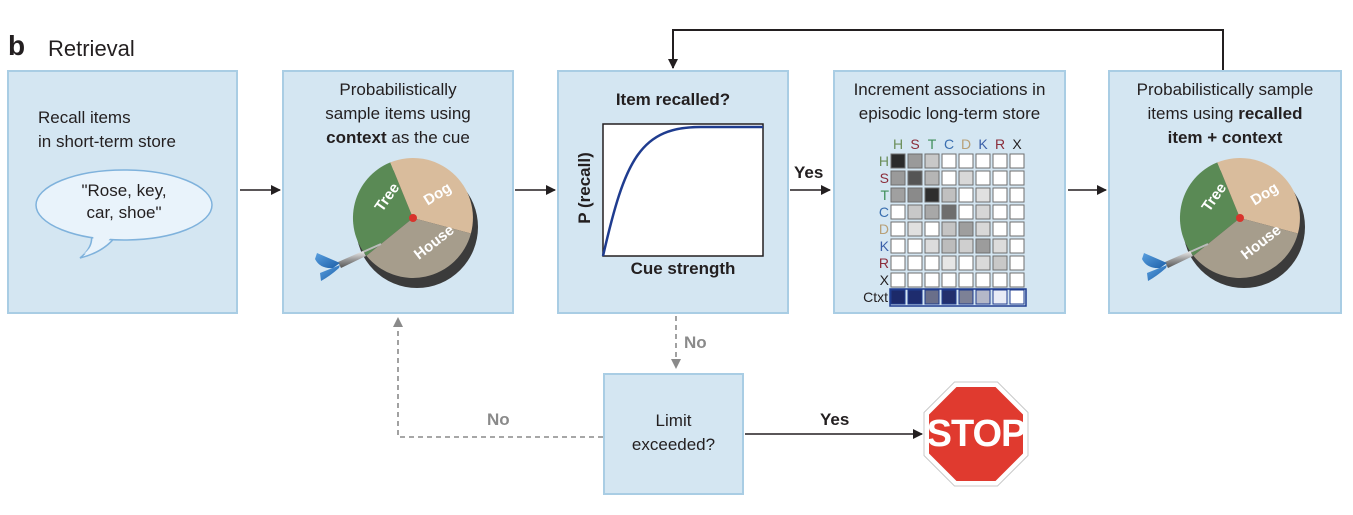 Image resolution: width=1353 pixels, height=515 pixels. Describe the element at coordinates (398, 89) in the screenshot. I see `sample-context-line1: Probabilistically` at that location.